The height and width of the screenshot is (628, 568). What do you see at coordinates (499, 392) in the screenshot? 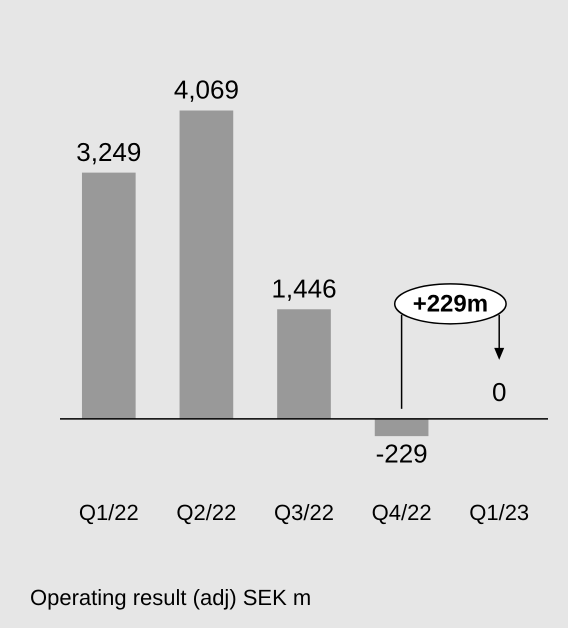
I see `data-label: 0` at bounding box center [499, 392].